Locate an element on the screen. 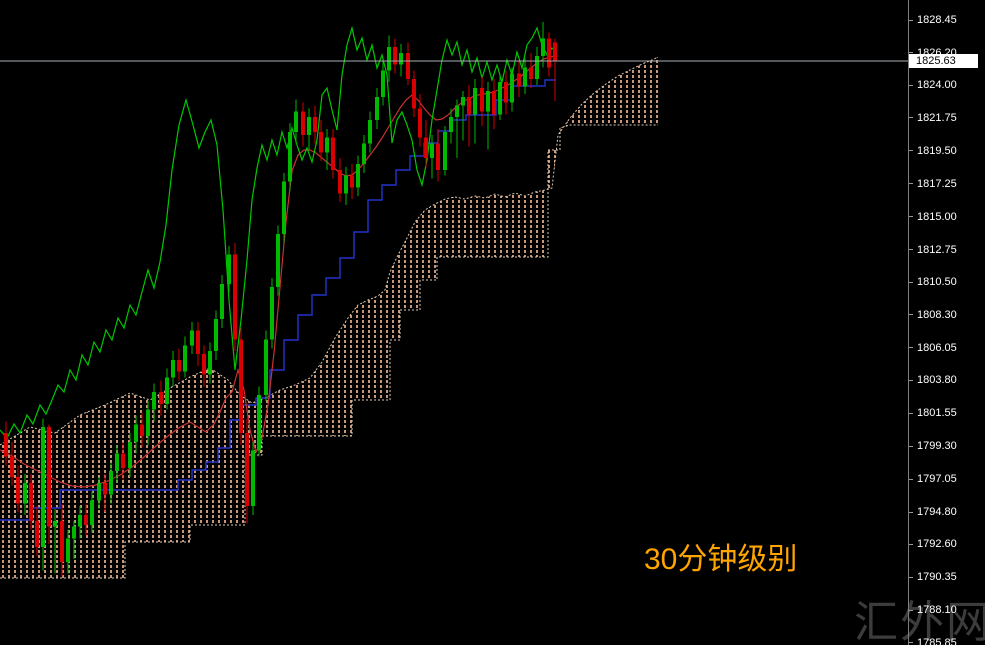  price-tick-label: 1817.25 is located at coordinates (937, 183).